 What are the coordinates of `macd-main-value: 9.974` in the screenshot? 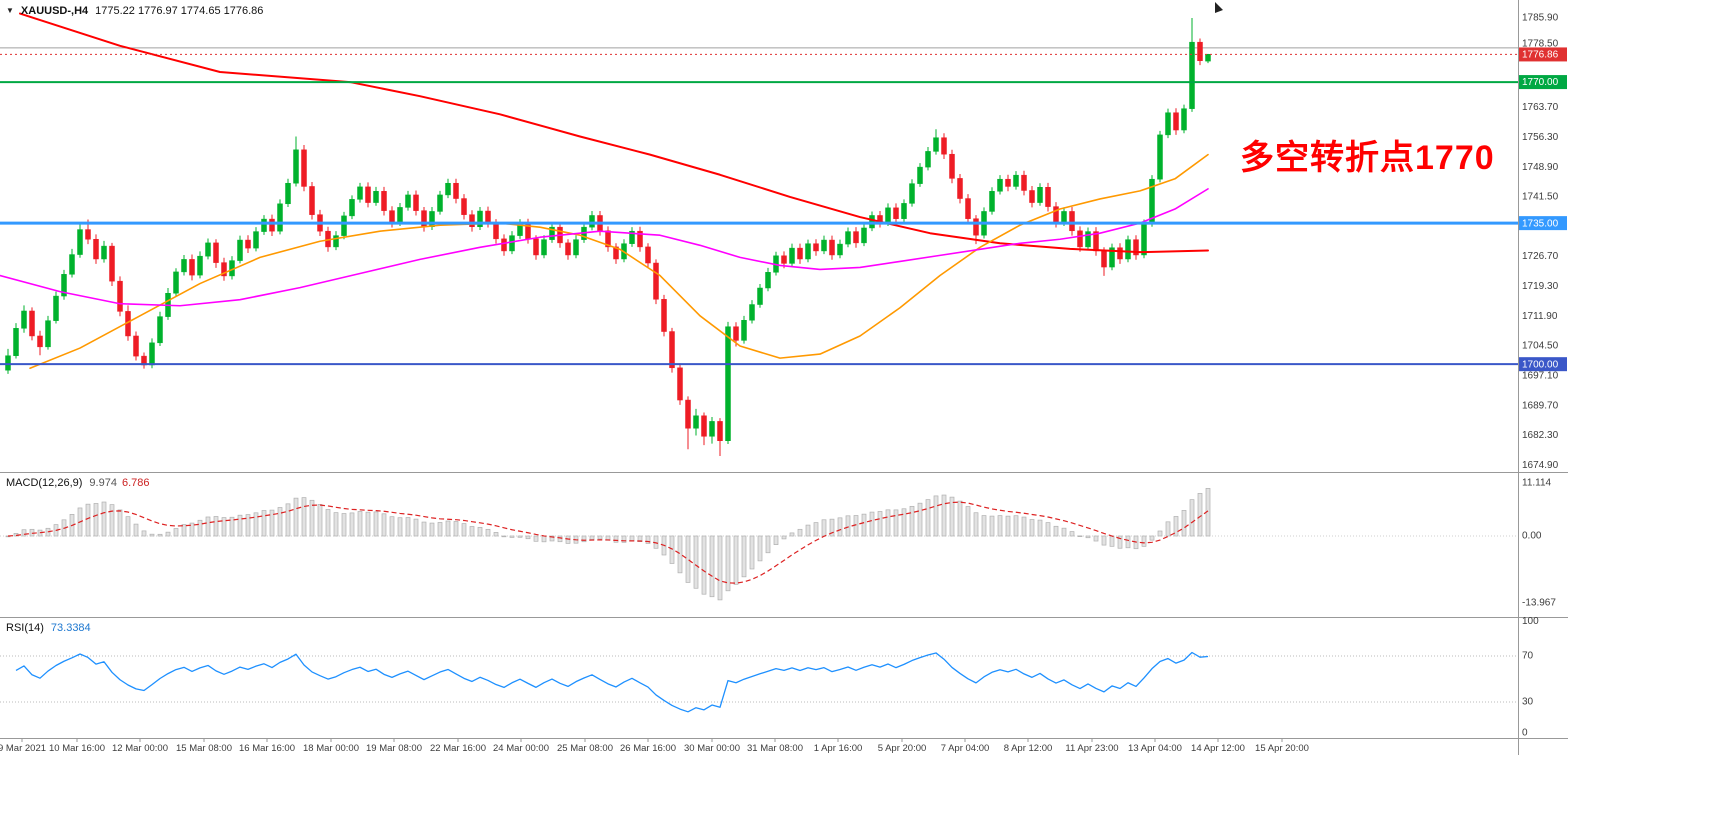 It's located at (103, 483).